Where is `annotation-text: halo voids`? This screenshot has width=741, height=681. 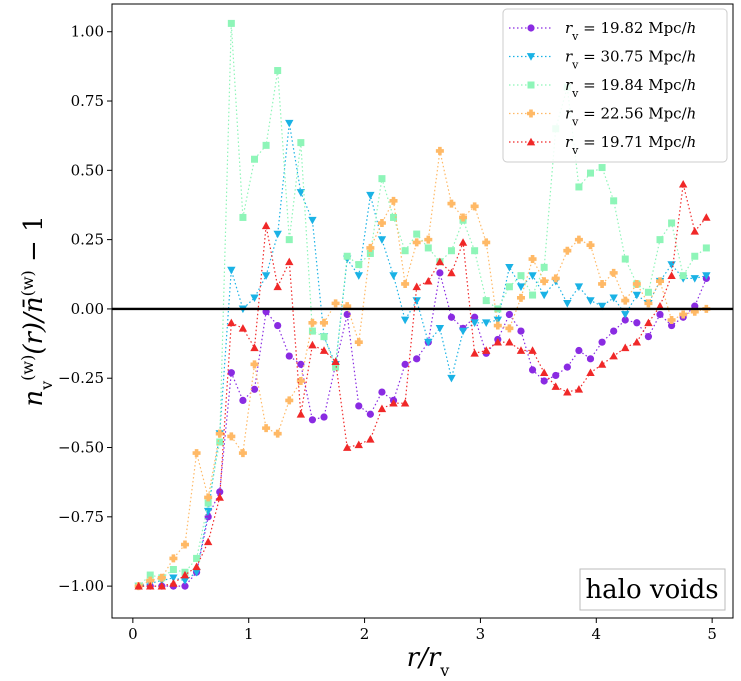
annotation-text: halo voids is located at coordinates (651, 590).